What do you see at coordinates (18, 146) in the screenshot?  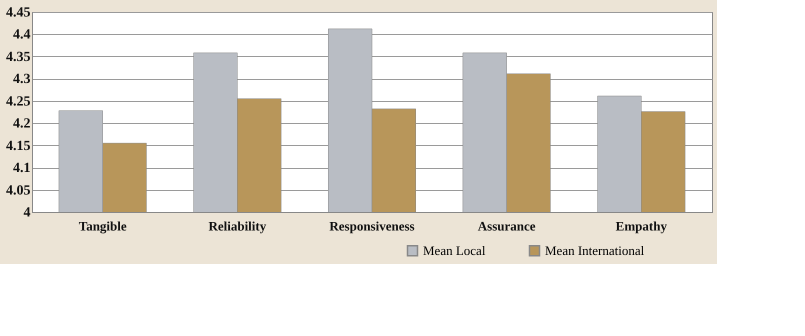 I see `y-tick-label: 4.15` at bounding box center [18, 146].